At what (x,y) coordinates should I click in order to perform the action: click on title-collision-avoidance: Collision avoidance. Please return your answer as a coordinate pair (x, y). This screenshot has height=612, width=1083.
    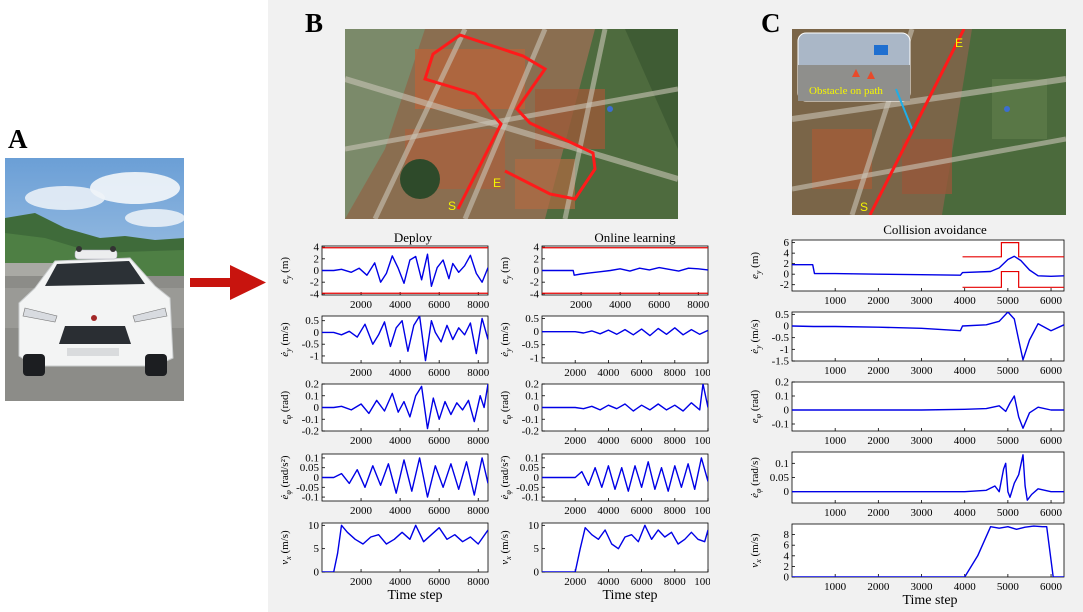
    Looking at the image, I should click on (935, 229).